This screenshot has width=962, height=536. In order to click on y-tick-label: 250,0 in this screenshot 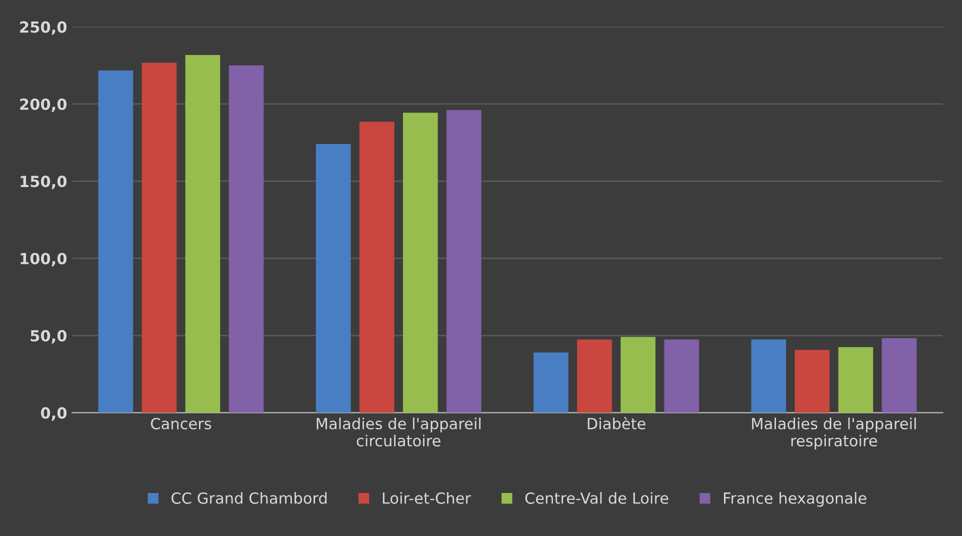, I will do `click(43, 28)`.